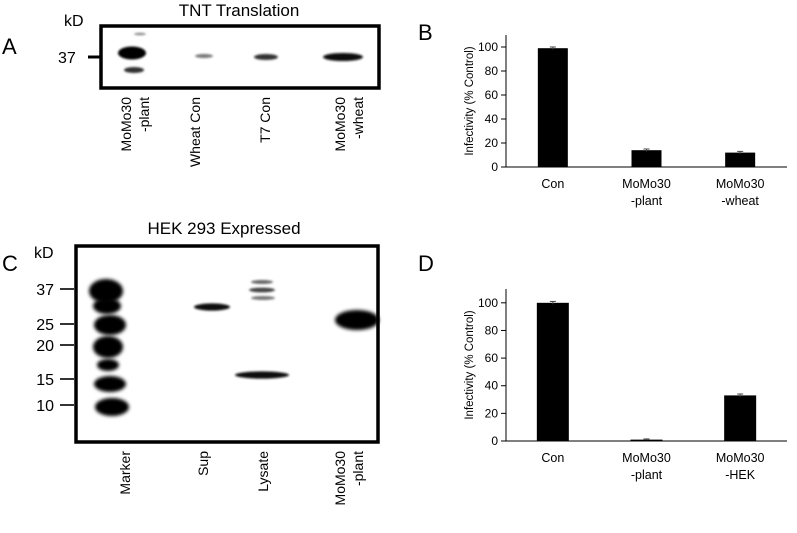 The image size is (797, 533). Describe the element at coordinates (266, 57) in the screenshot. I see `band-t7-con` at that location.